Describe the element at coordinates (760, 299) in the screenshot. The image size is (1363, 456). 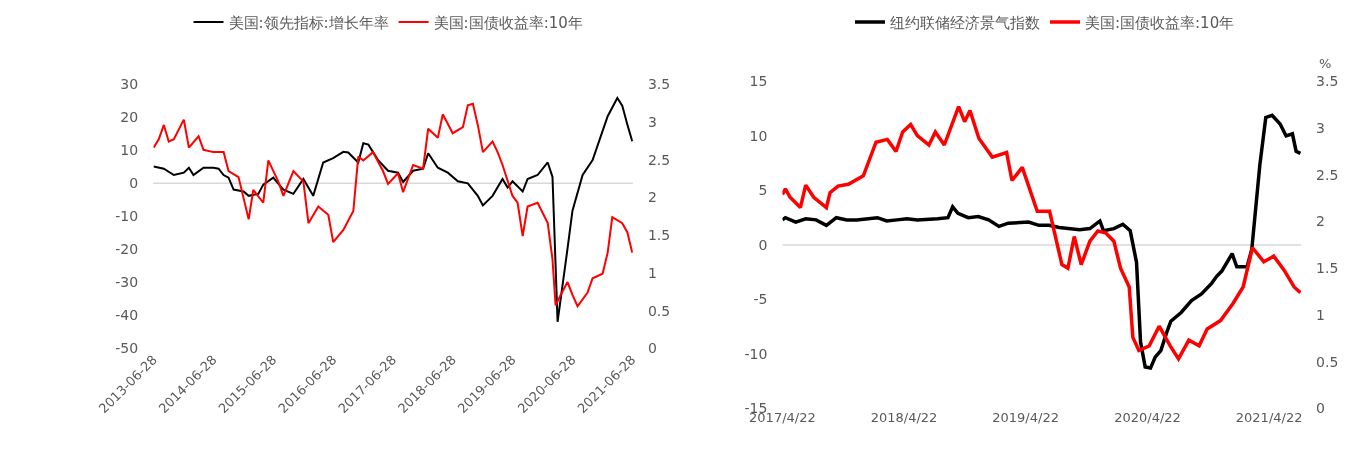
I see `y-tick-label: -5` at that location.